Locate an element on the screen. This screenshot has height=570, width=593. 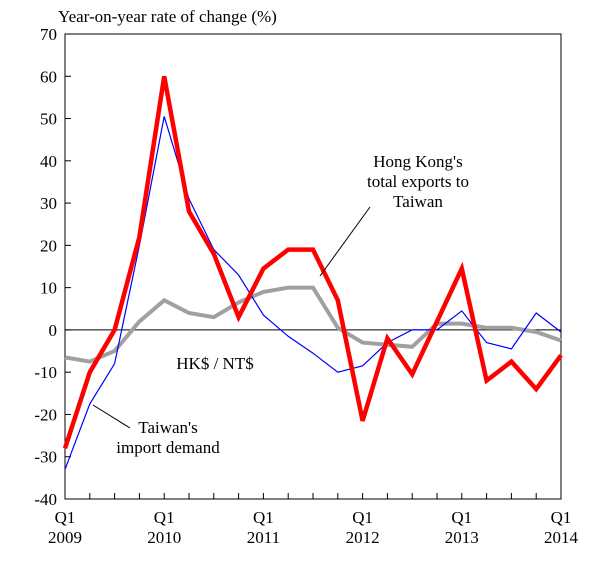
y-tick-label: 0 is located at coordinates (53, 330).